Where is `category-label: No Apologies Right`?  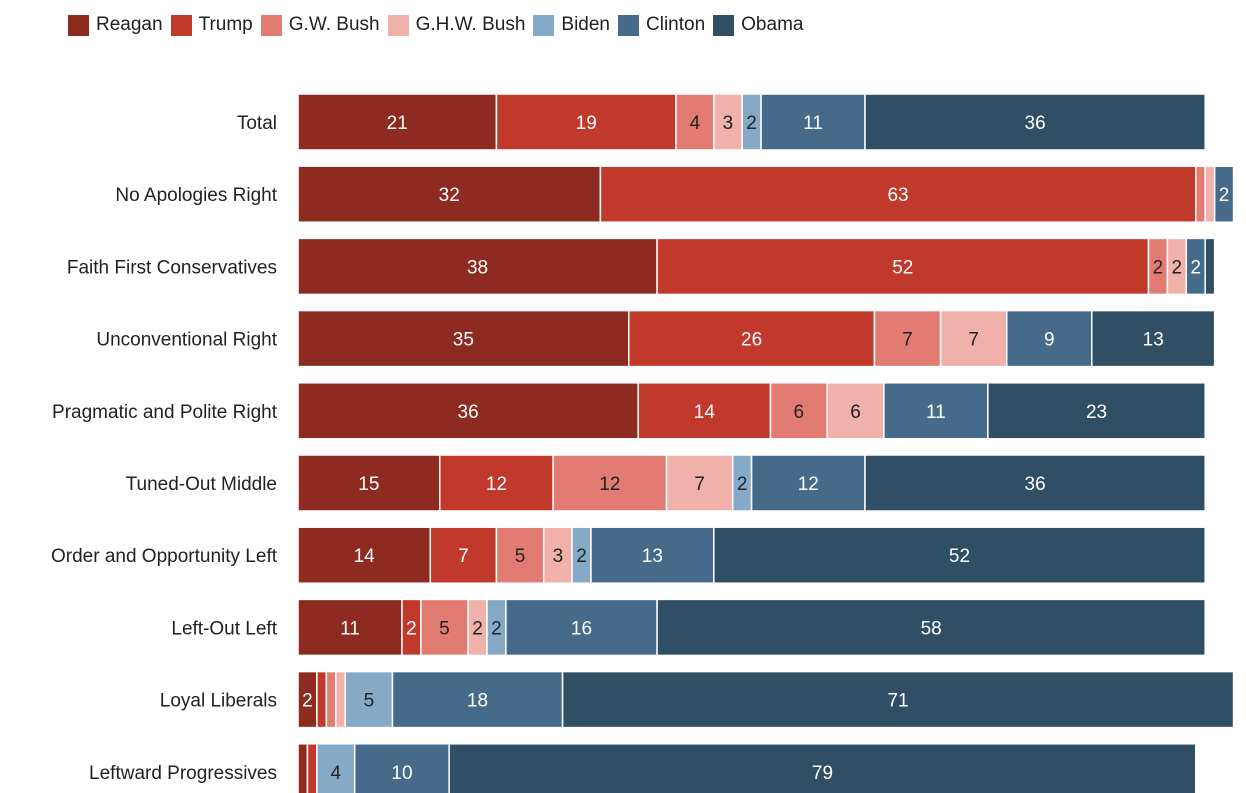 category-label: No Apologies Right is located at coordinates (196, 195).